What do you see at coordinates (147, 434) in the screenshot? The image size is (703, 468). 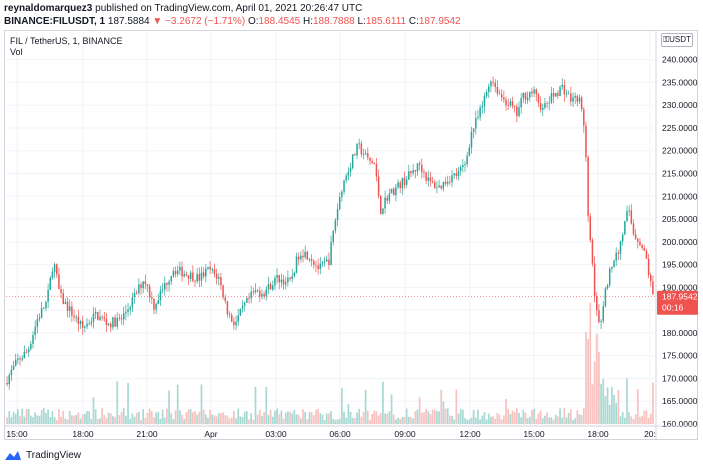 I see `x-tick-label: 21:00` at bounding box center [147, 434].